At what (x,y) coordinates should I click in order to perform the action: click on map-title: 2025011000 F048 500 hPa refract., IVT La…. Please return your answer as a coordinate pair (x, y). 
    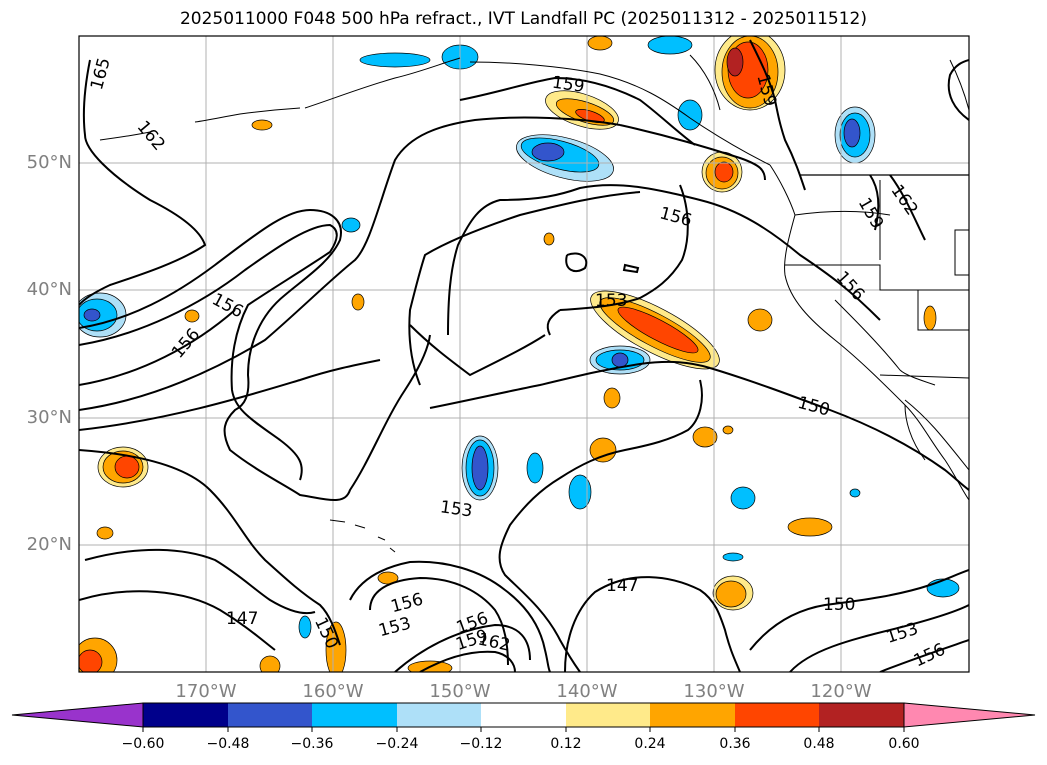
    Looking at the image, I should click on (523, 19).